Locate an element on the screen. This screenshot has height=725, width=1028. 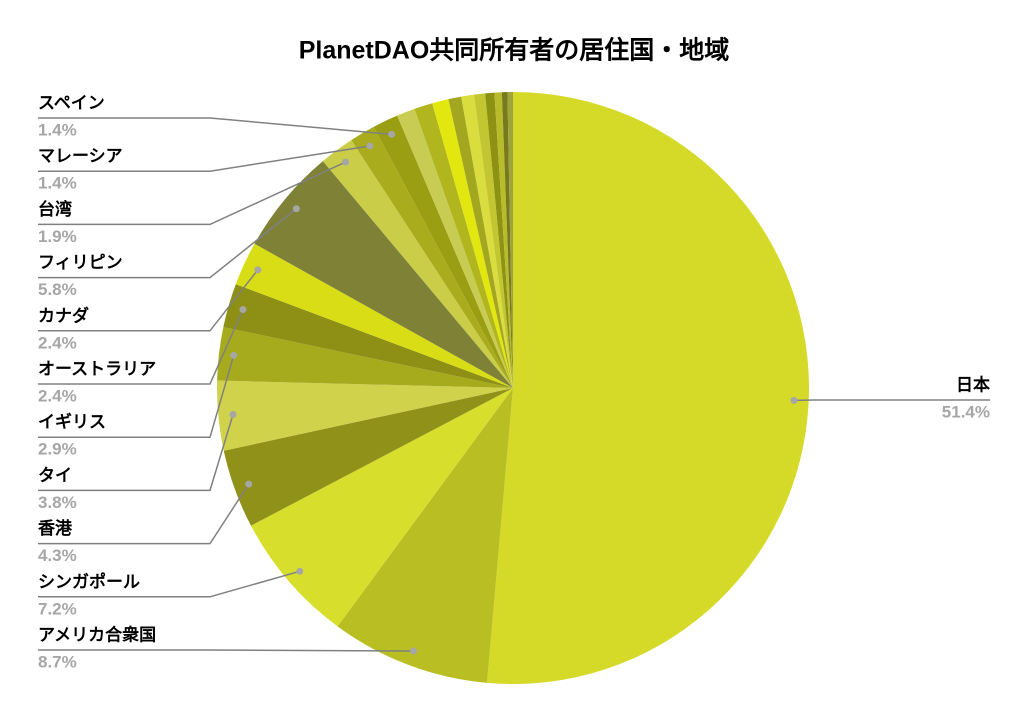
slice-value-label: 4.3% is located at coordinates (57, 555).